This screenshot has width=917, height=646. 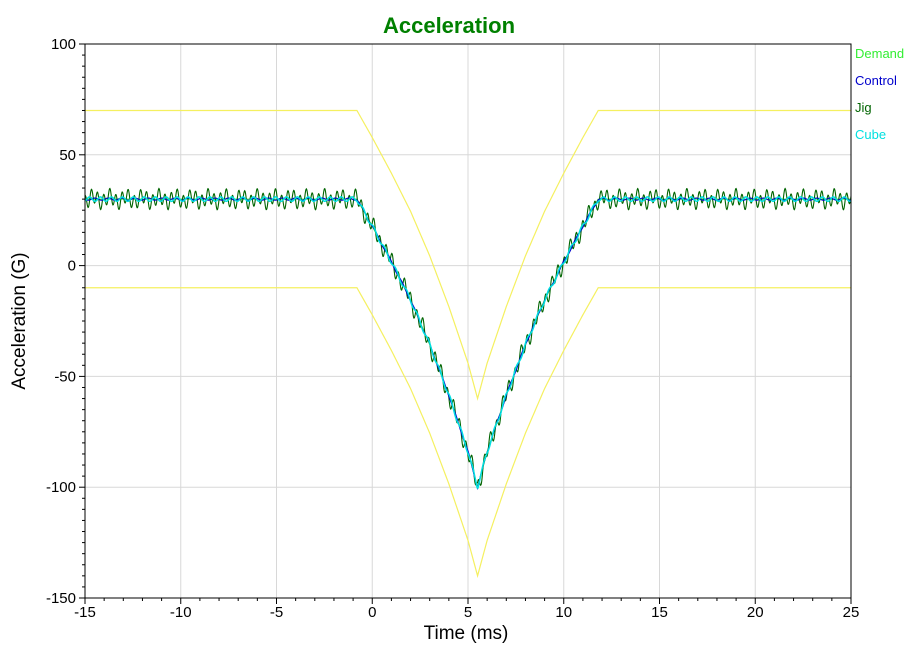 I want to click on legend: Demand Control Jig Cube, so click(x=879, y=94).